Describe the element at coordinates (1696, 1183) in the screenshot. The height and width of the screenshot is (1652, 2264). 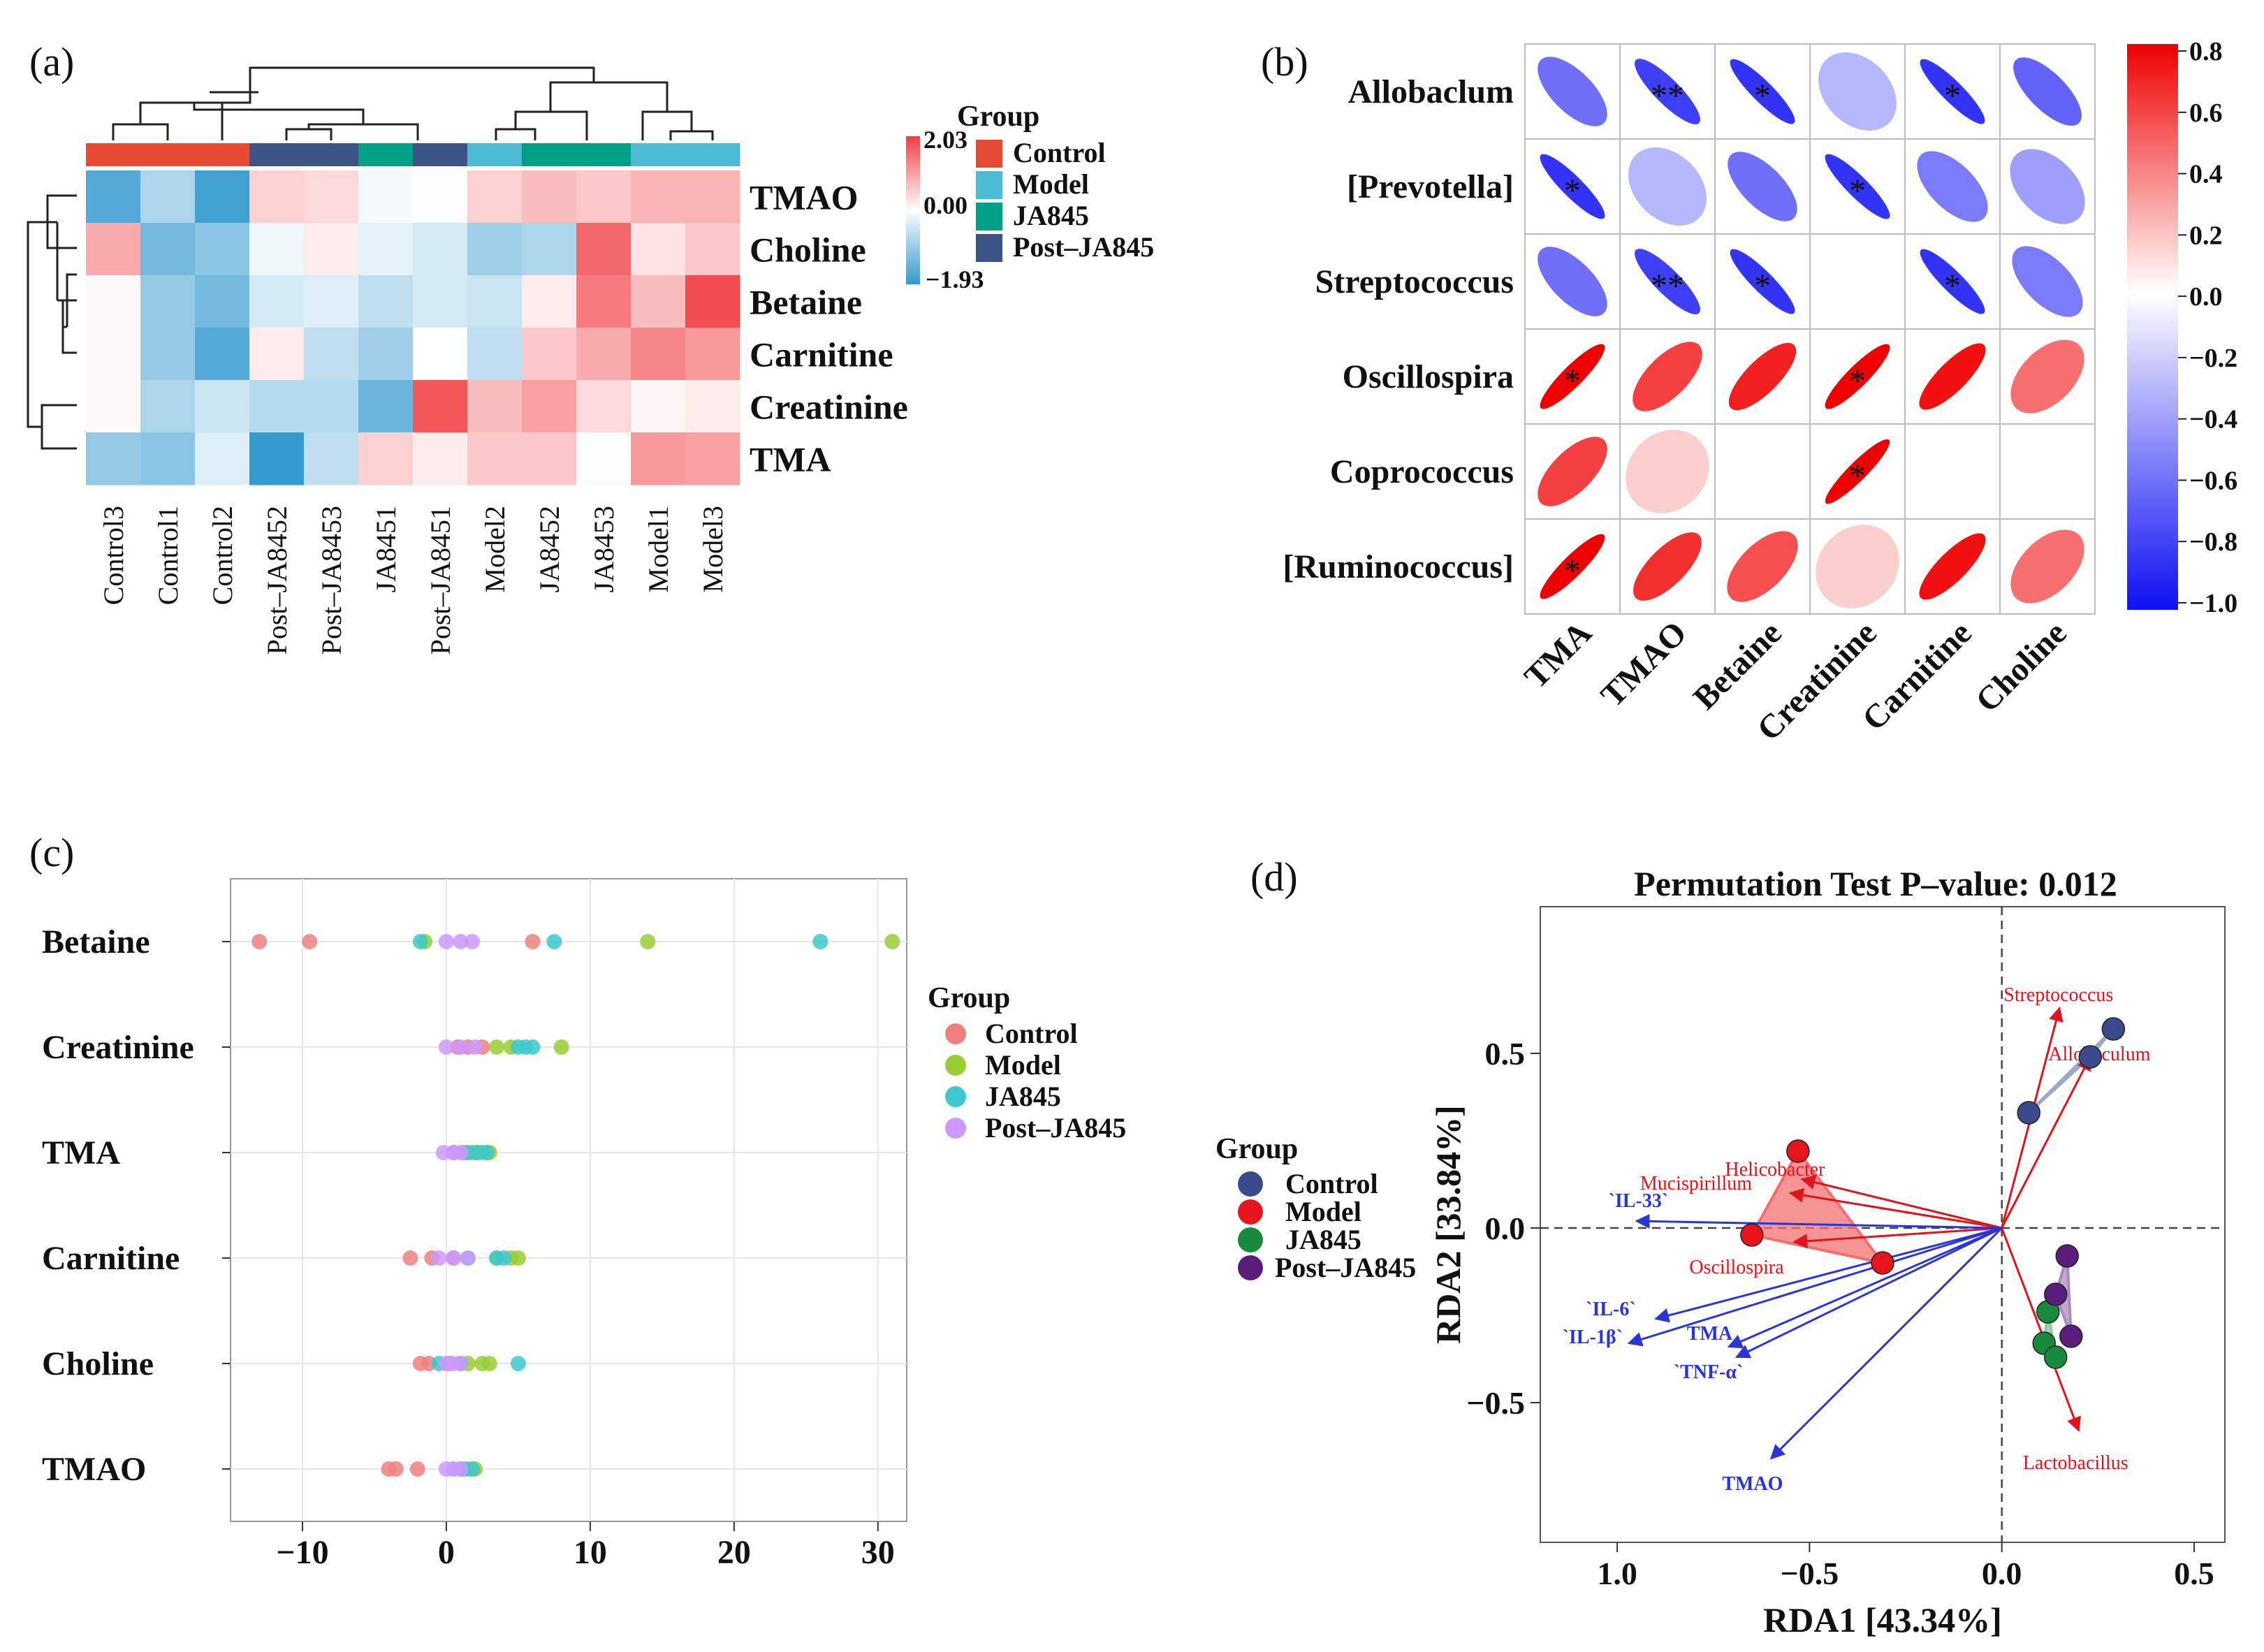
I see `species-label-mucispirillum: Mucispirillum` at that location.